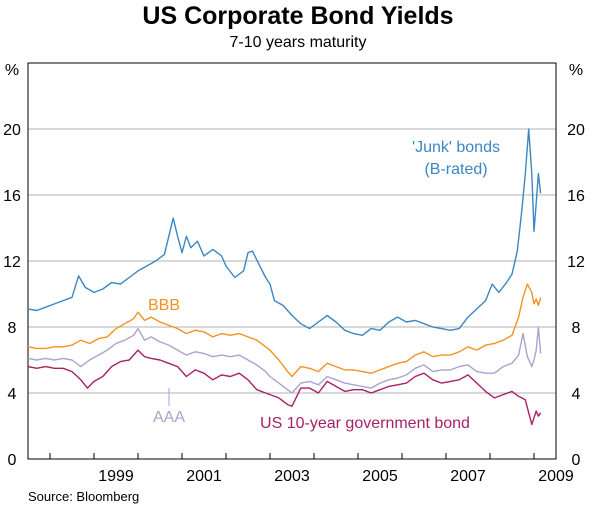 The height and width of the screenshot is (510, 596). What do you see at coordinates (292, 476) in the screenshot?
I see `x-tick-label: 2003` at bounding box center [292, 476].